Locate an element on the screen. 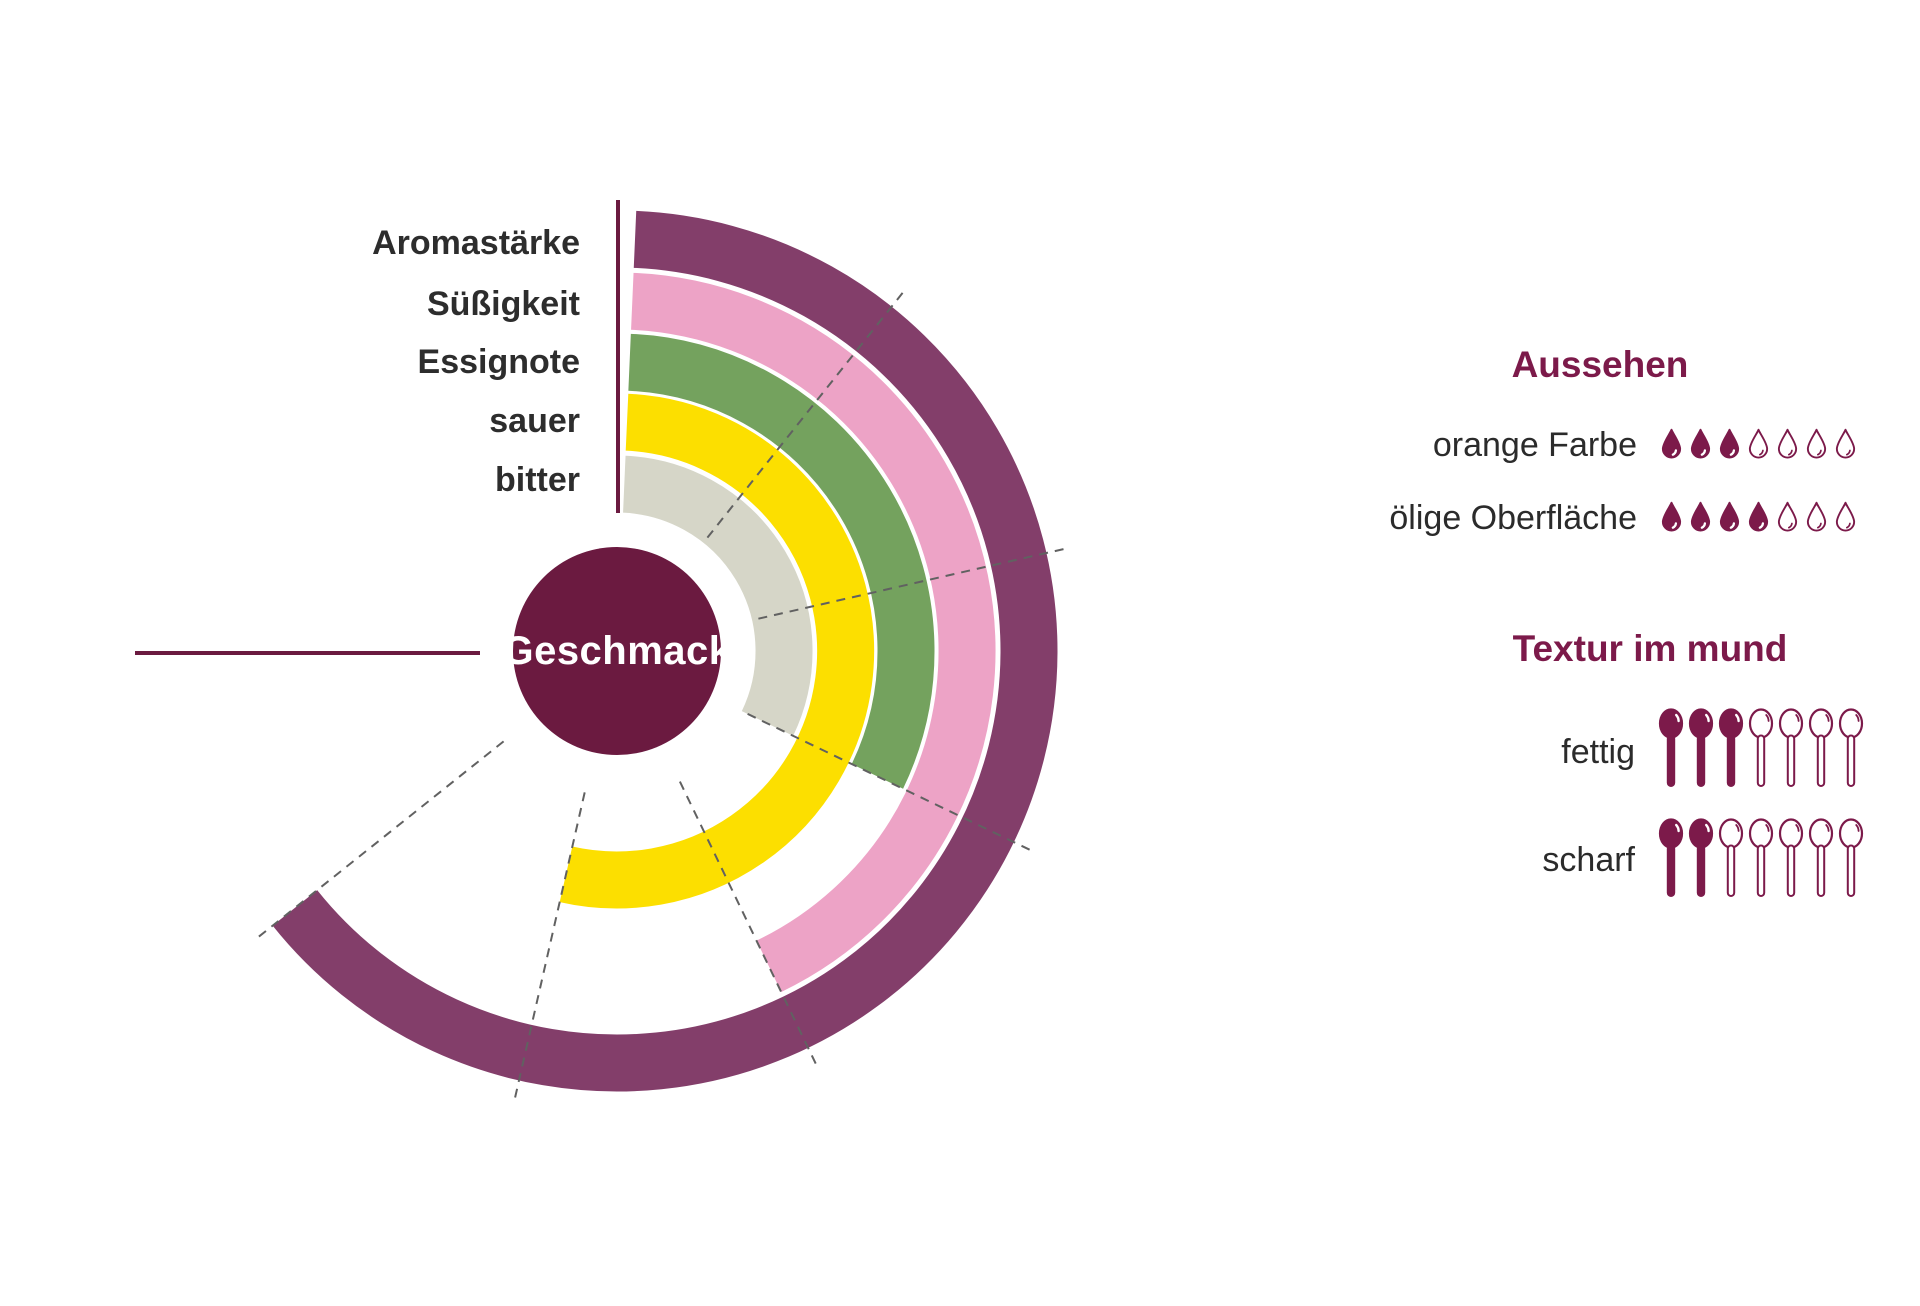 Image resolution: width=1920 pixels, height=1306 pixels. ring-label-aromastaerke: Aromastärke is located at coordinates (476, 243).